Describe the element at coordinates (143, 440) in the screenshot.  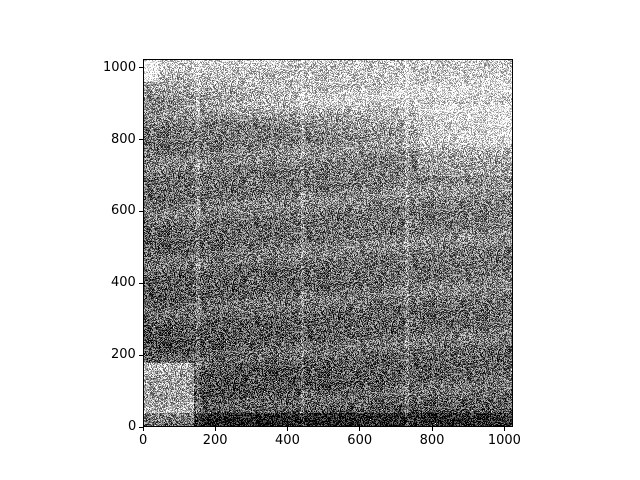
I see `x-tick-label: 0` at that location.